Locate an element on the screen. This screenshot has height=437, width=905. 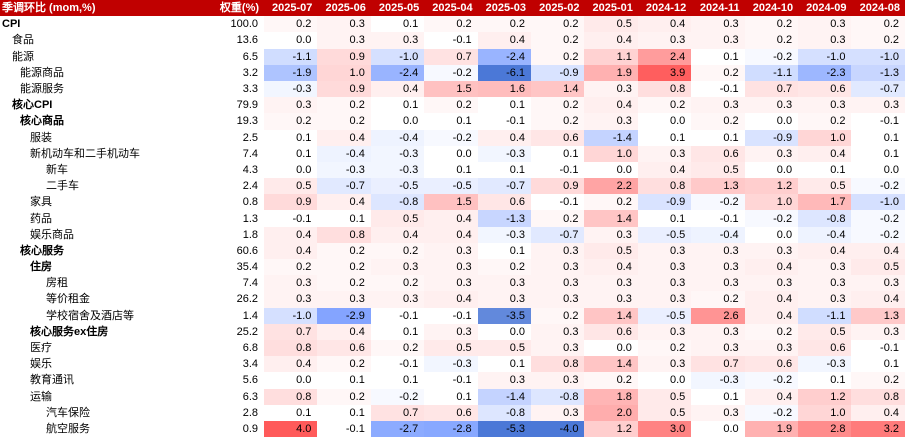
value-cell: -2.3 is located at coordinates (825, 72).